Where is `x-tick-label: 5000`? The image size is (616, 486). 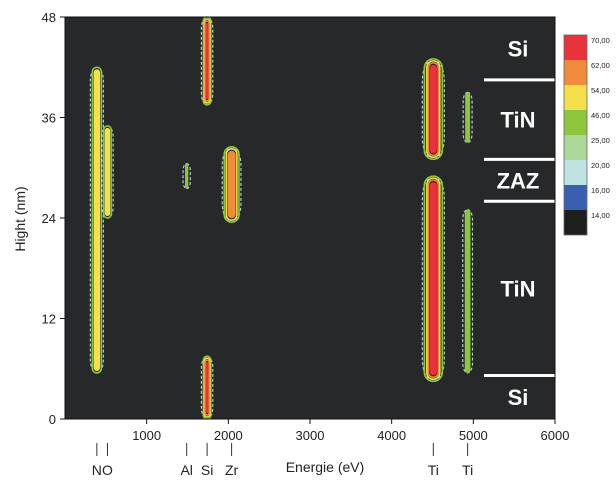
x-tick-label: 5000 is located at coordinates (473, 435).